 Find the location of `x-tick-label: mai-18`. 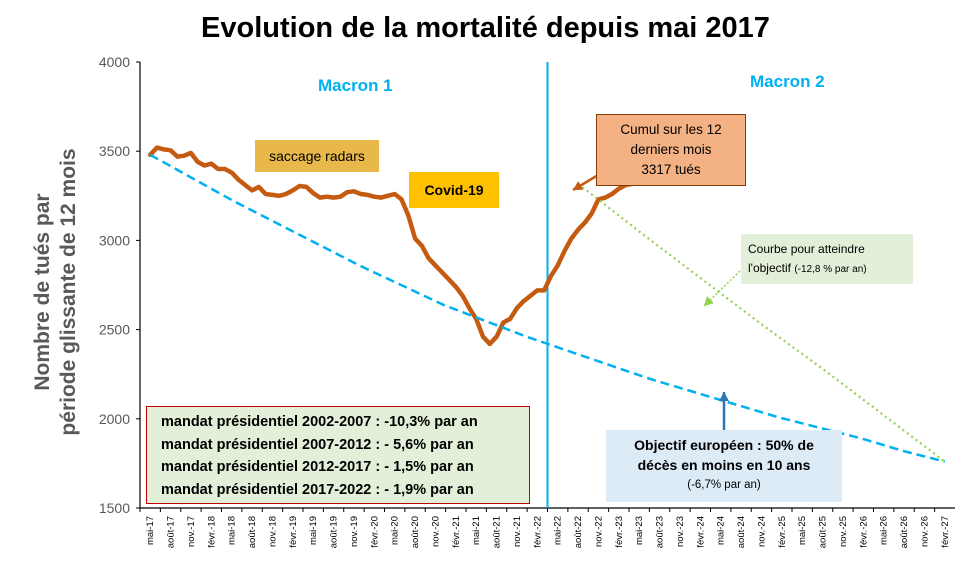

x-tick-label: mai-18 is located at coordinates (232, 530).